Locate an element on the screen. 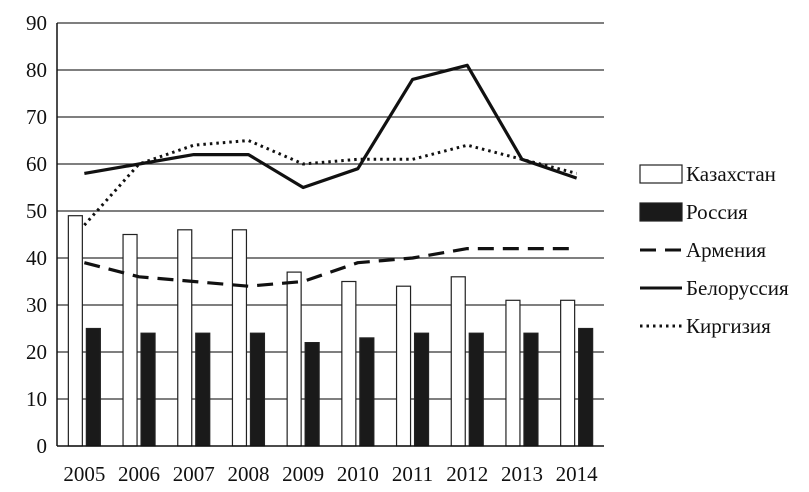 The image size is (809, 492). y-tick-label: 80 is located at coordinates (36, 70).